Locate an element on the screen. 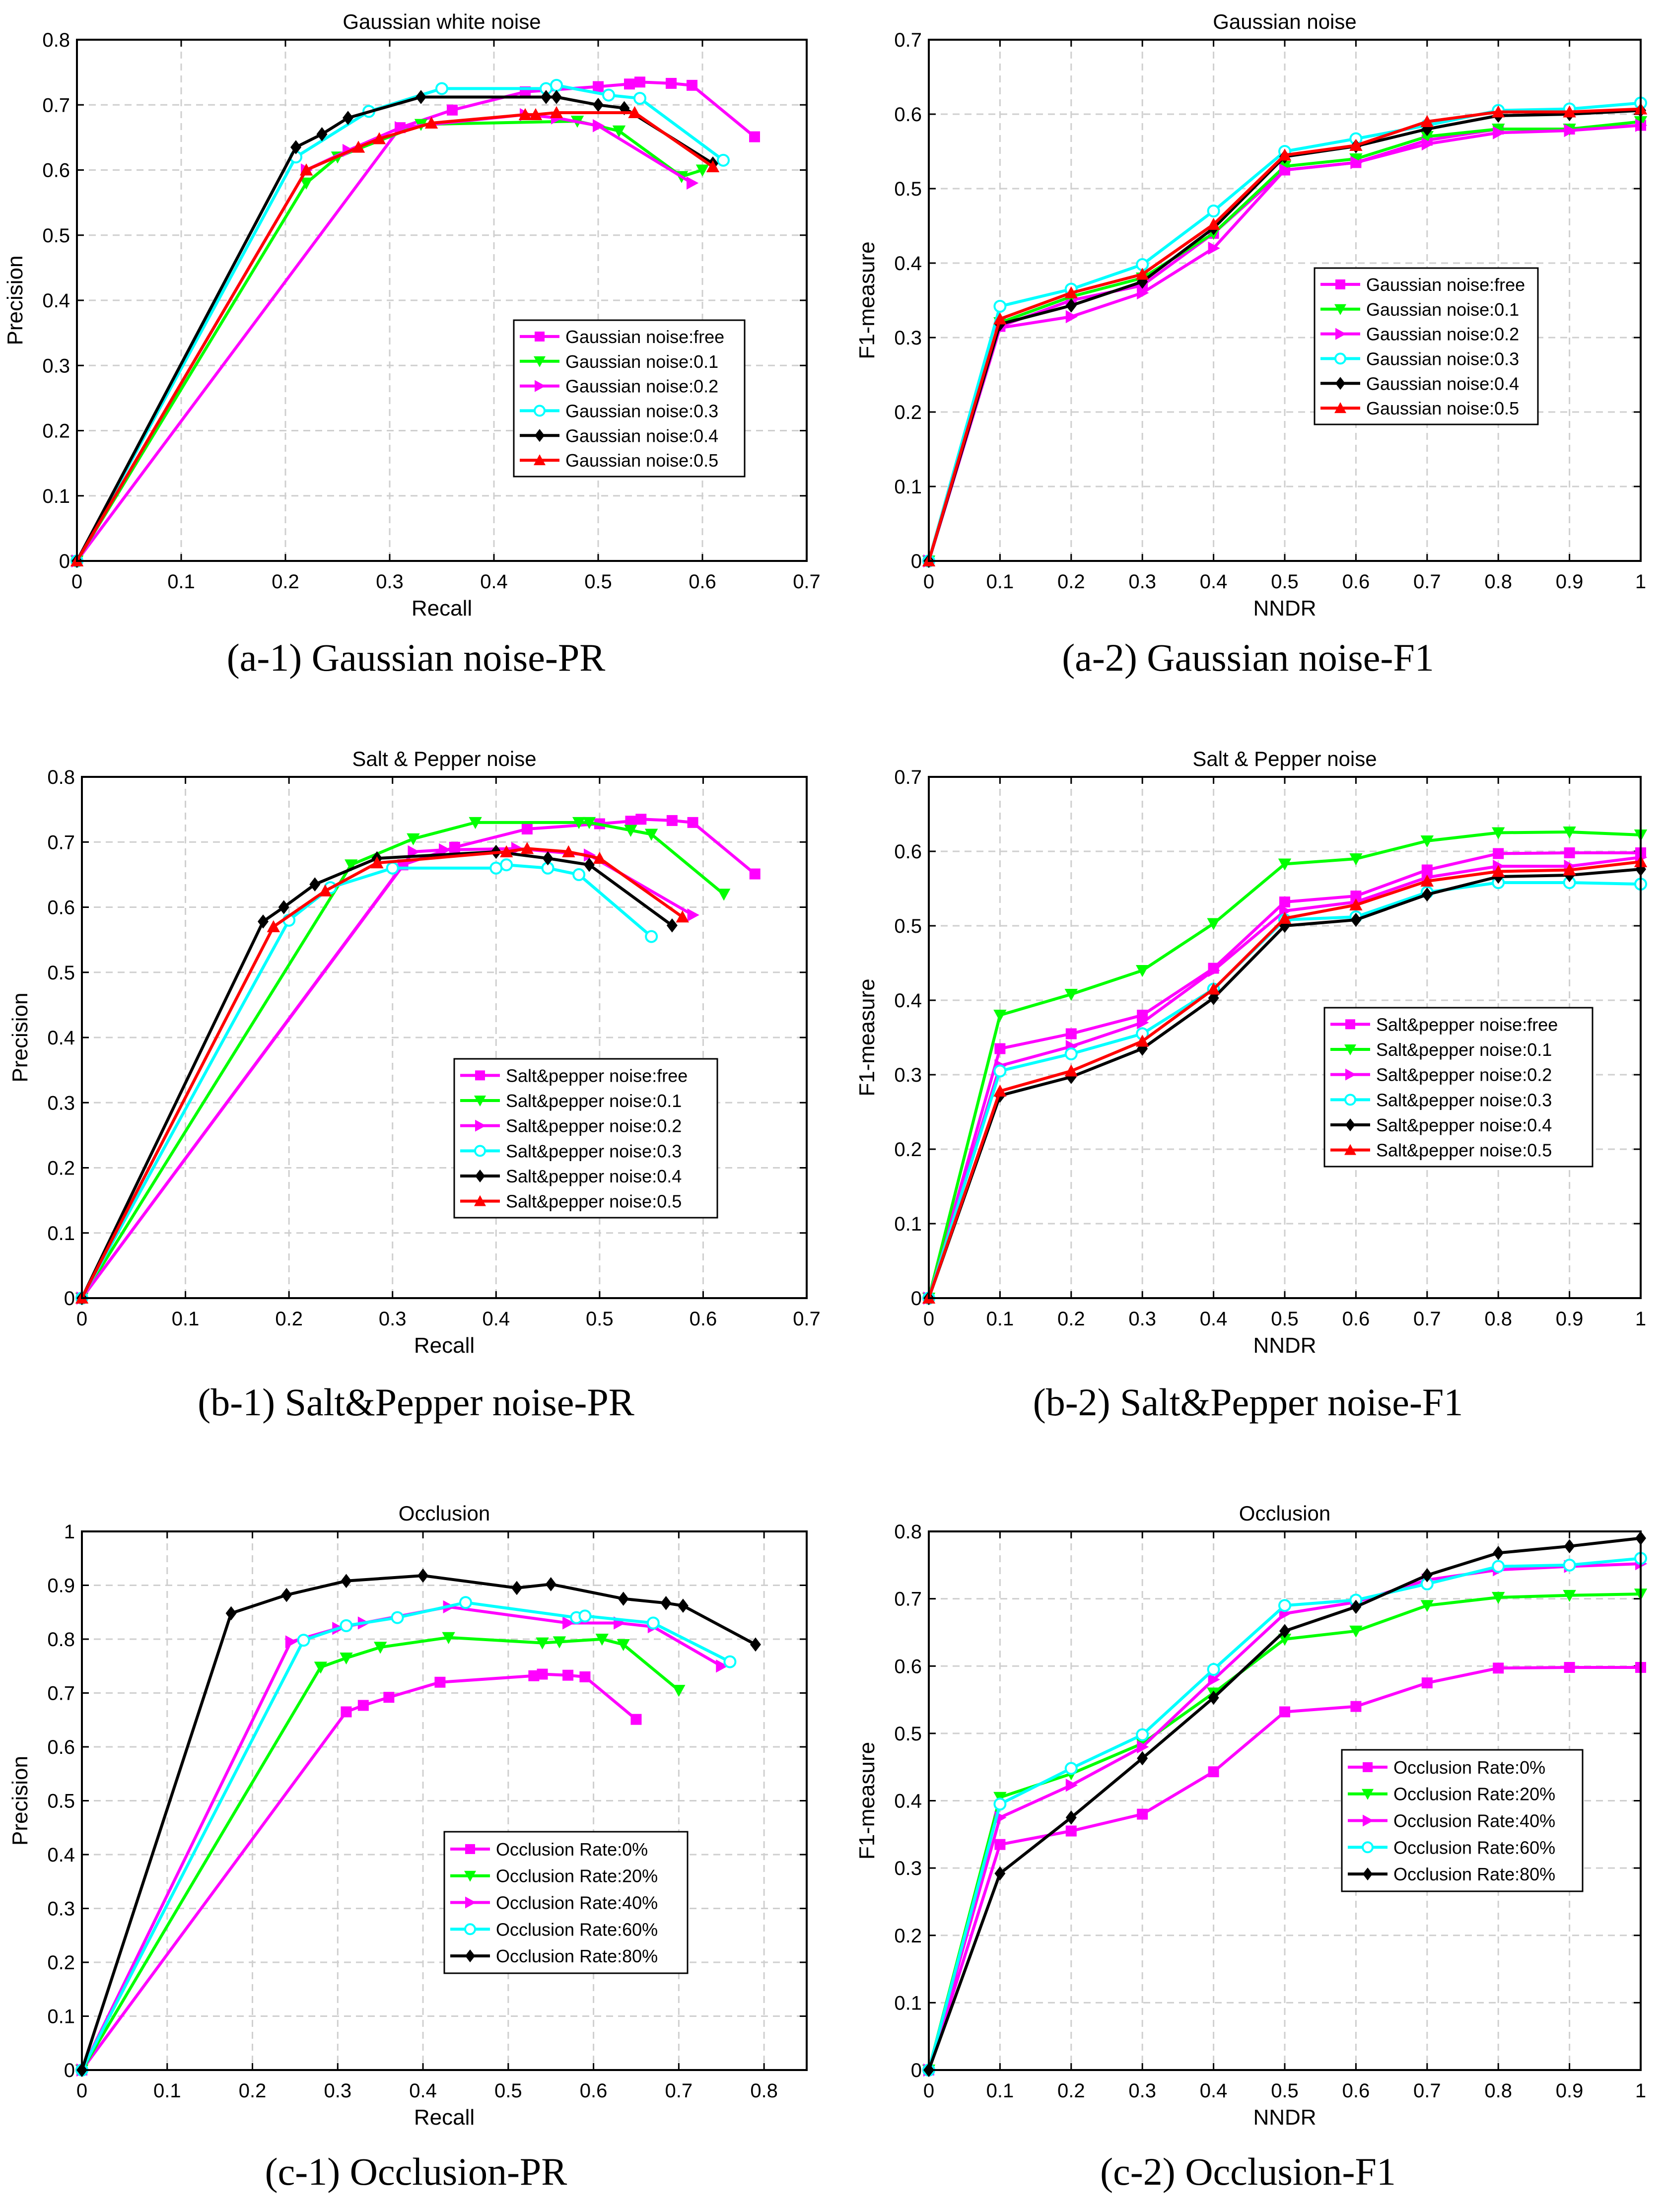 The image size is (1664, 2212). legend-label: Occlusion Rate:40% is located at coordinates (577, 1903).